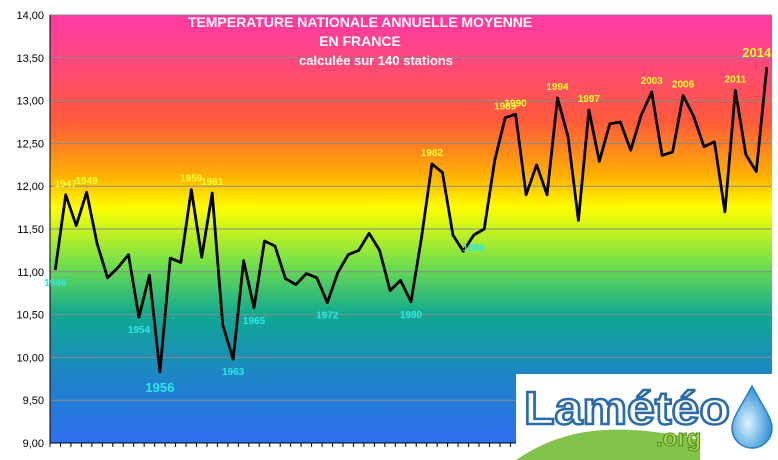 The width and height of the screenshot is (778, 460). I want to click on year-annotation-label: 2003, so click(652, 81).